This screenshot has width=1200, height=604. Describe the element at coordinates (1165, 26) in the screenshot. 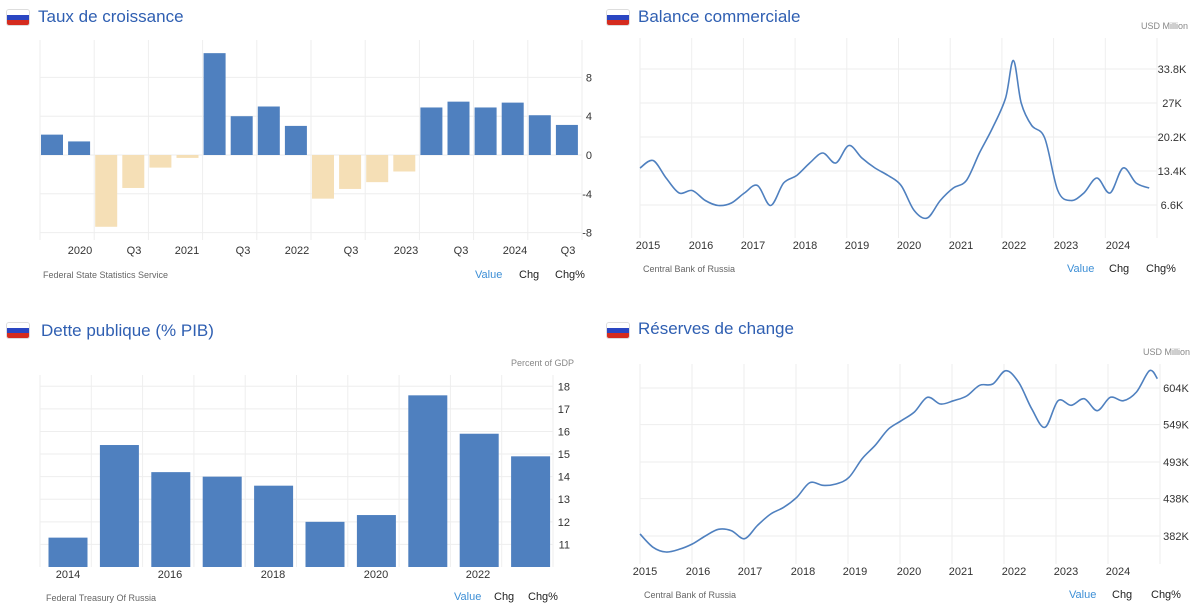

I see `chart-unit: USD Million` at that location.